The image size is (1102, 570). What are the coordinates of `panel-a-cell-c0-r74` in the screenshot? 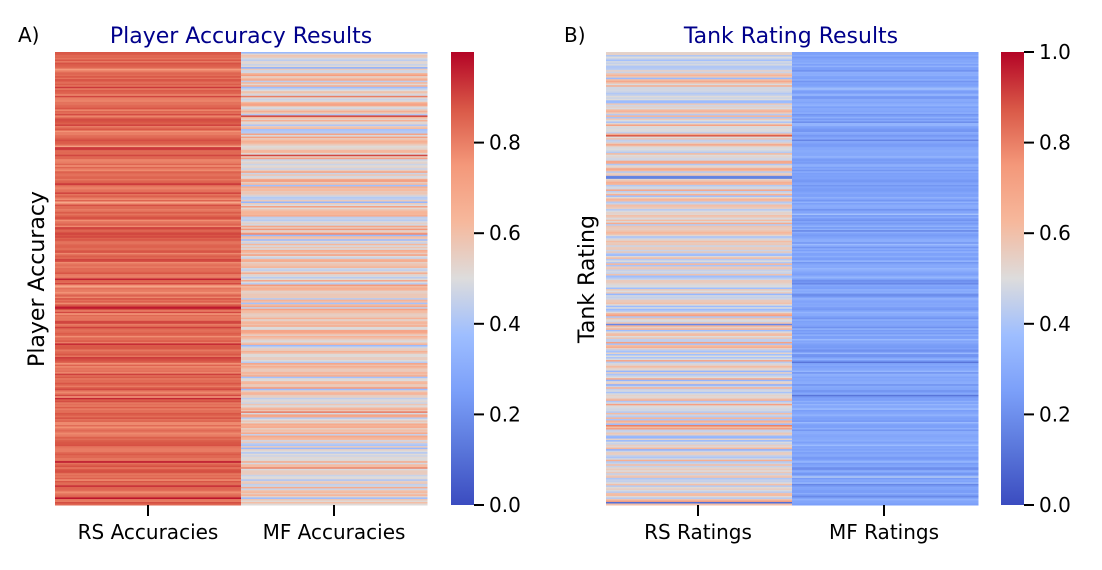 It's located at (148, 164).